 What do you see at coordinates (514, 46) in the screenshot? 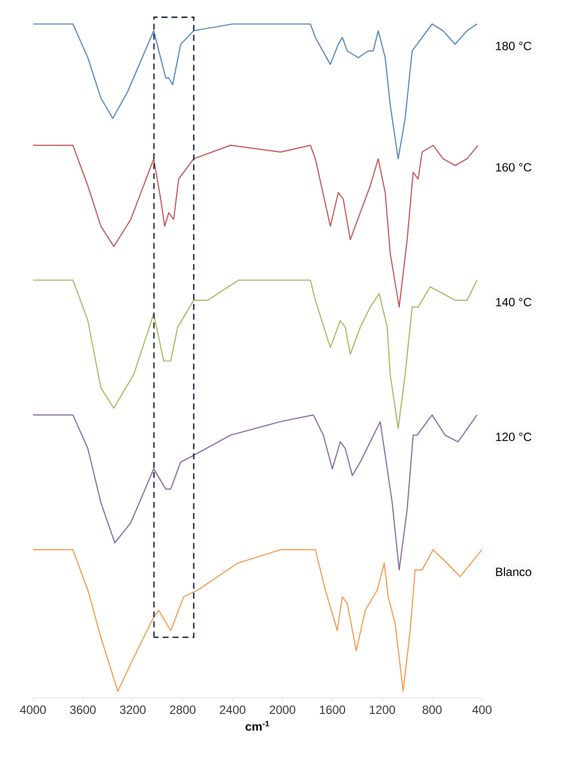
I see `text: 180 °C` at bounding box center [514, 46].